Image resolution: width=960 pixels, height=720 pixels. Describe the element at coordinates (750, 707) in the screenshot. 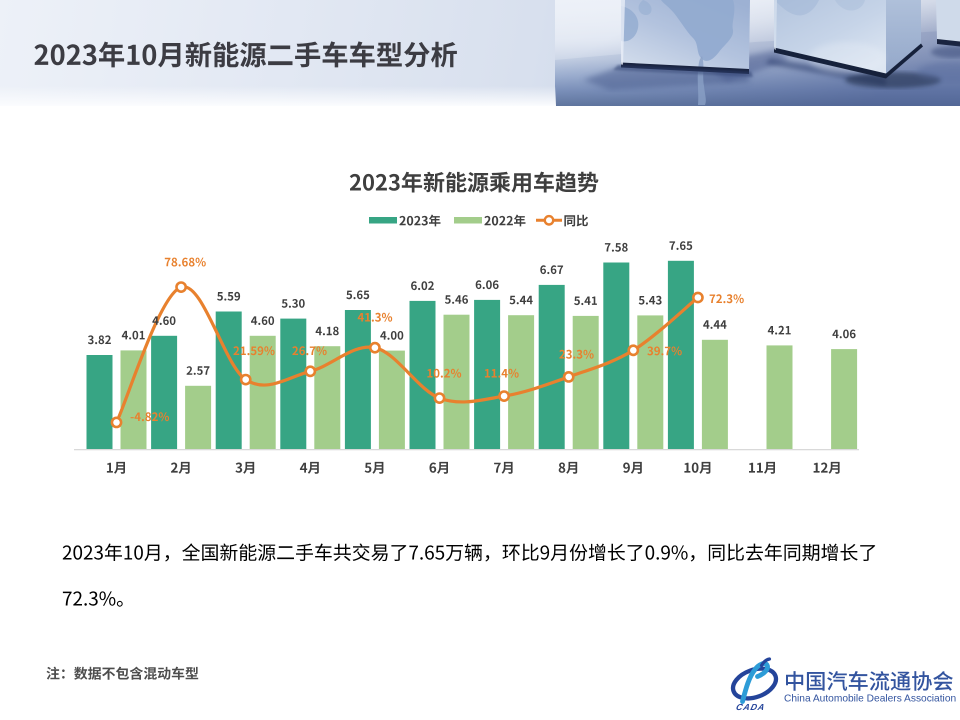

I see `svg-text: CADA` at that location.